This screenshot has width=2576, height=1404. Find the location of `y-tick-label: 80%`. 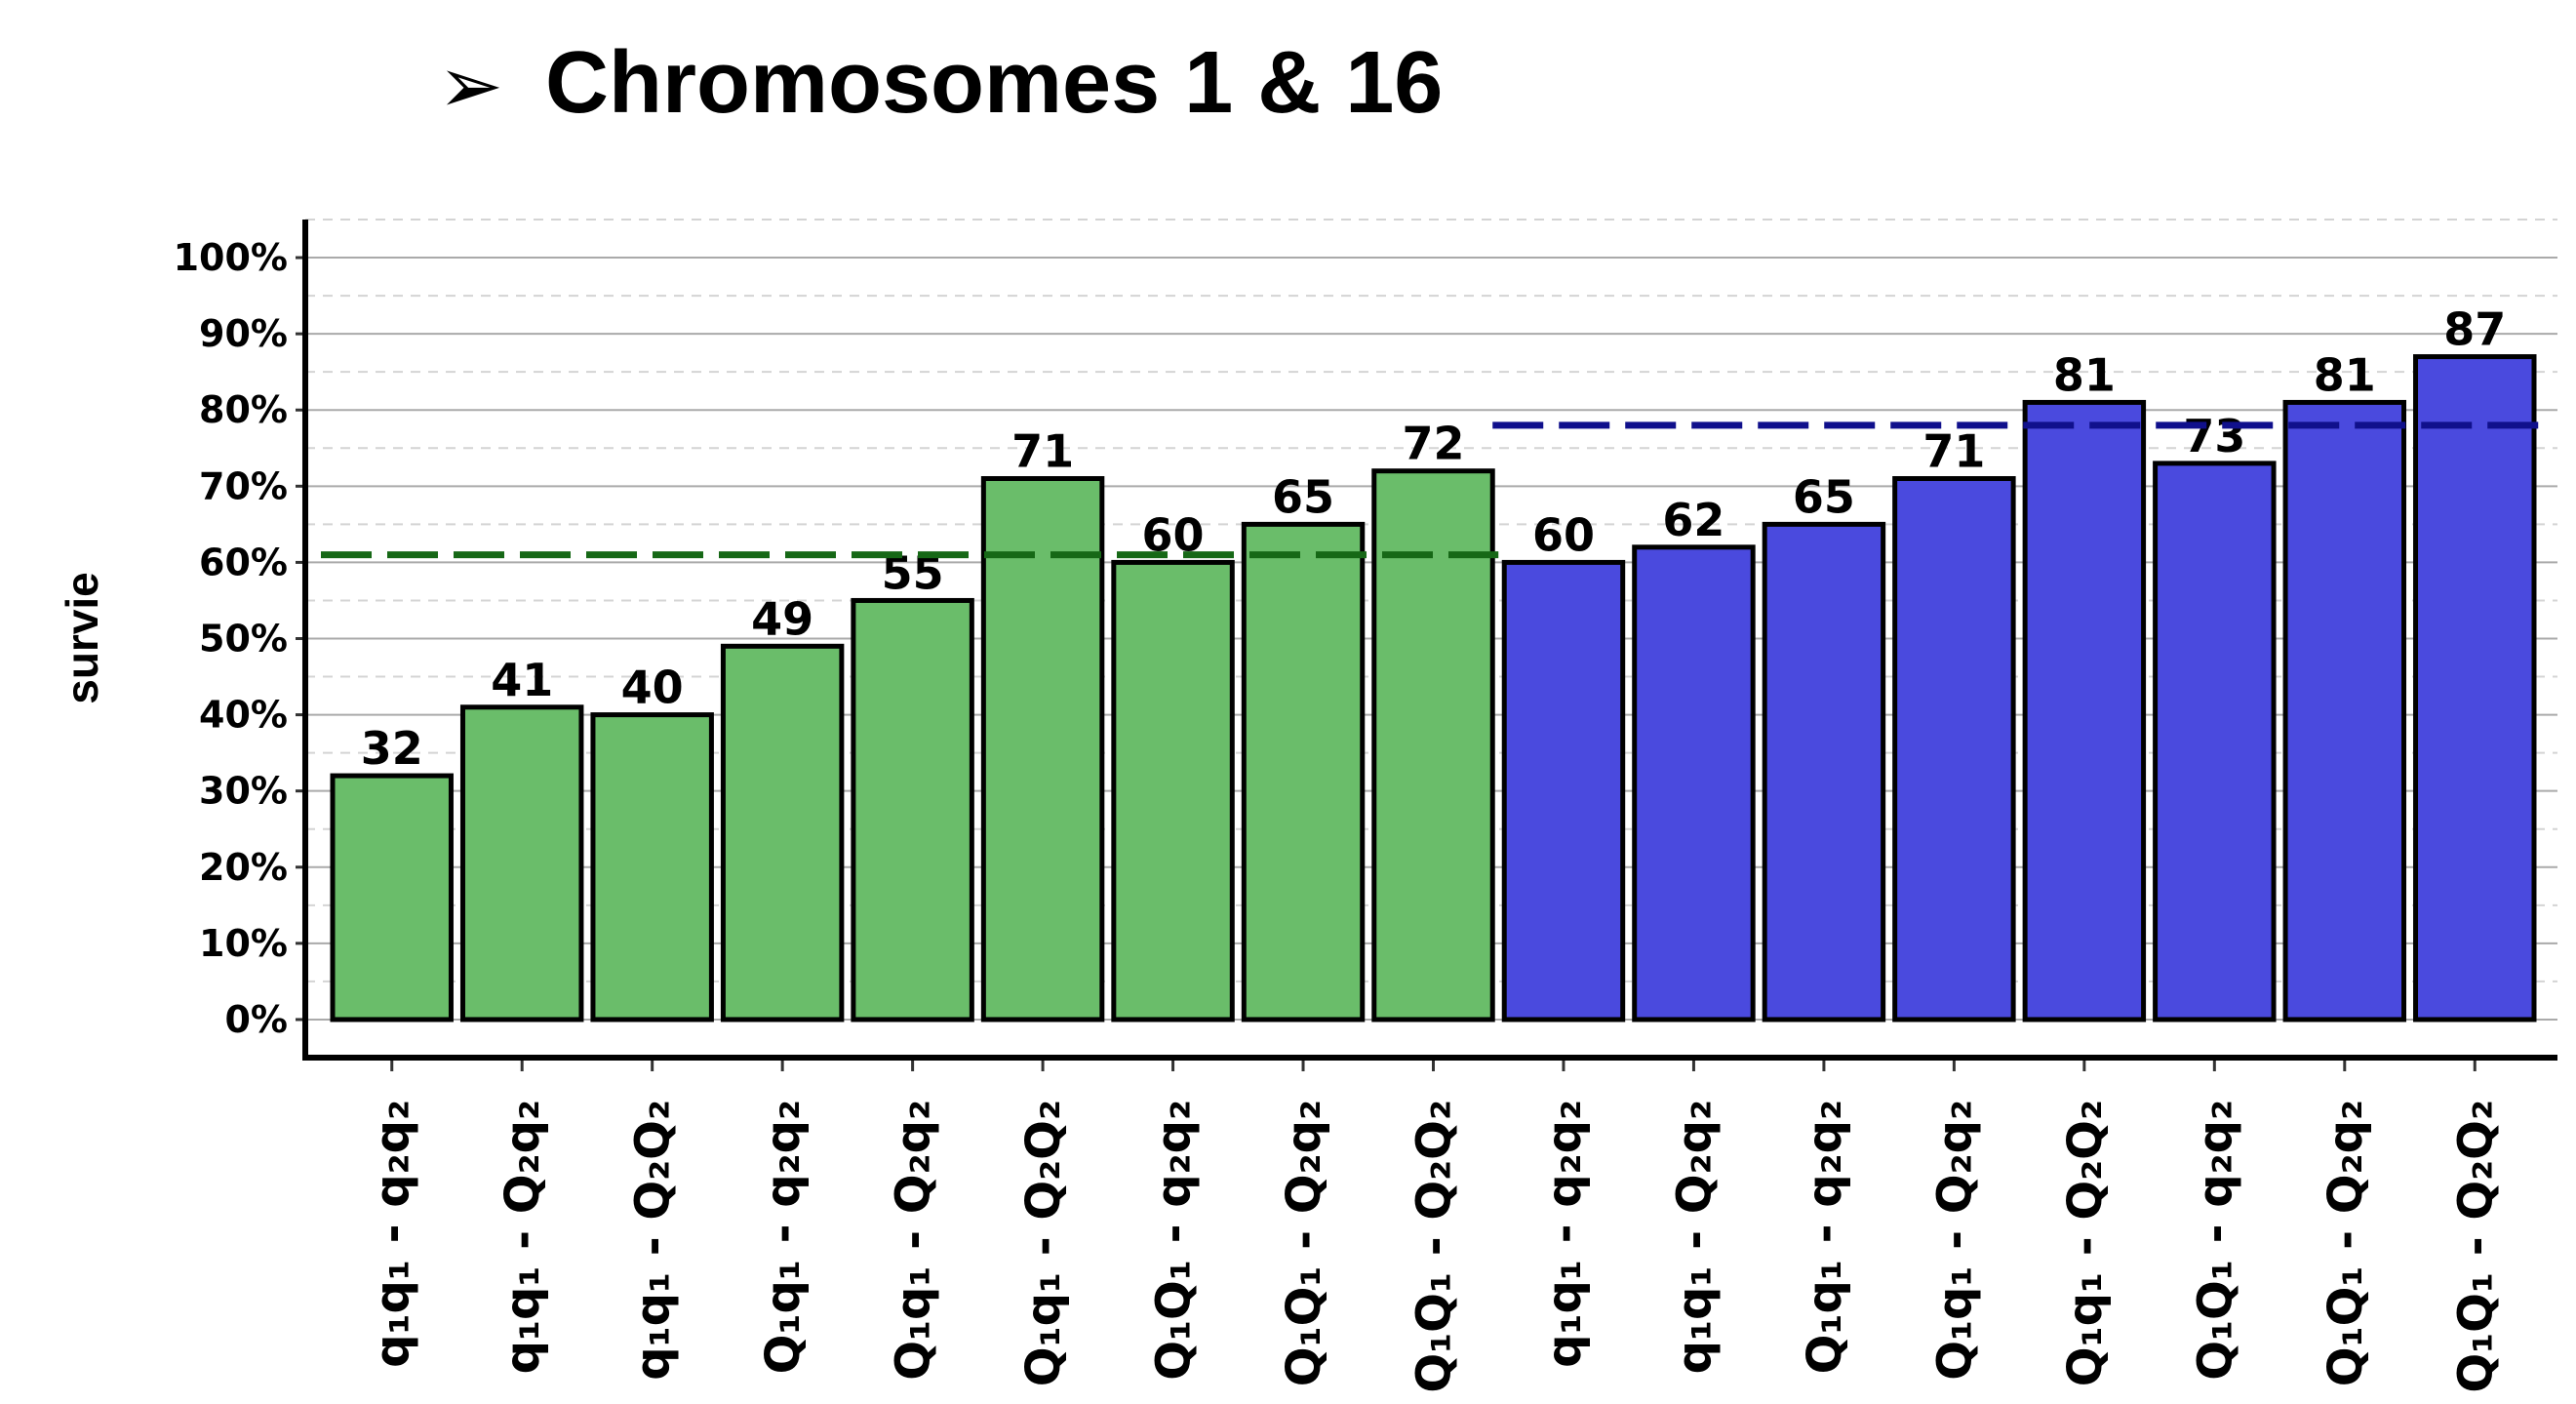

y-tick-label: 80% is located at coordinates (243, 410).